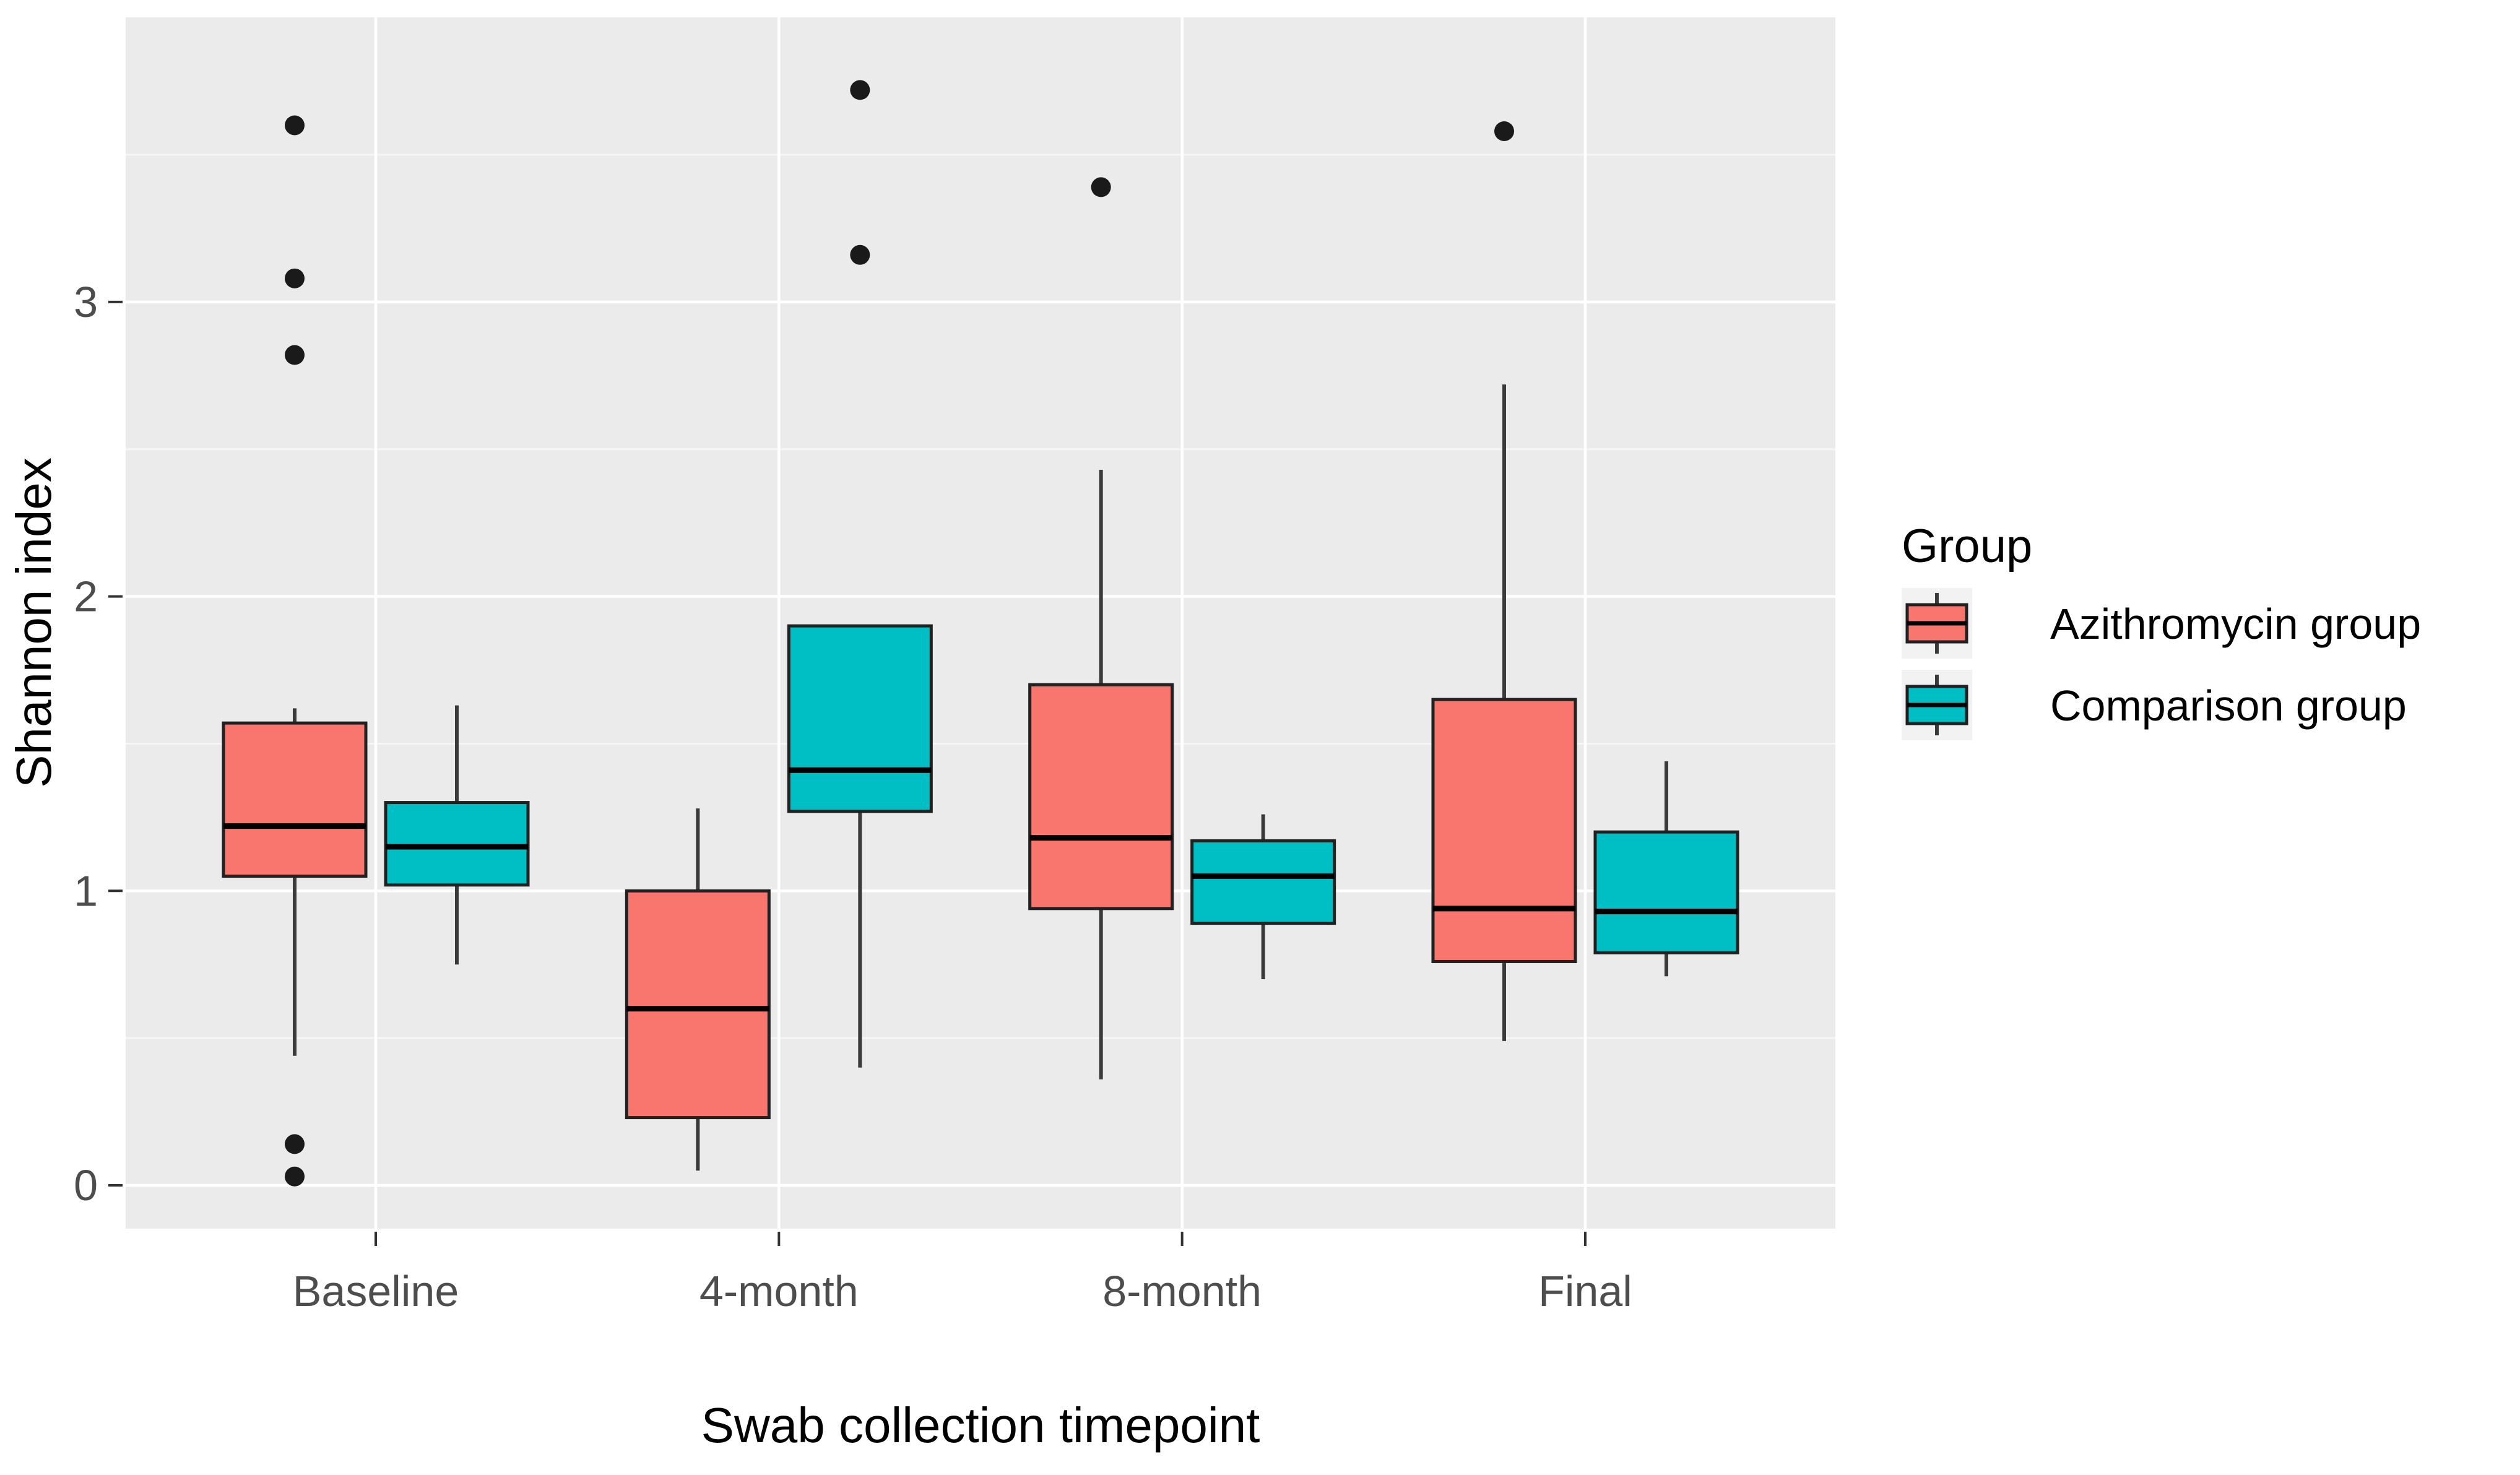 Image resolution: width=2520 pixels, height=1475 pixels. Describe the element at coordinates (1967, 546) in the screenshot. I see `legend-title: Group` at that location.